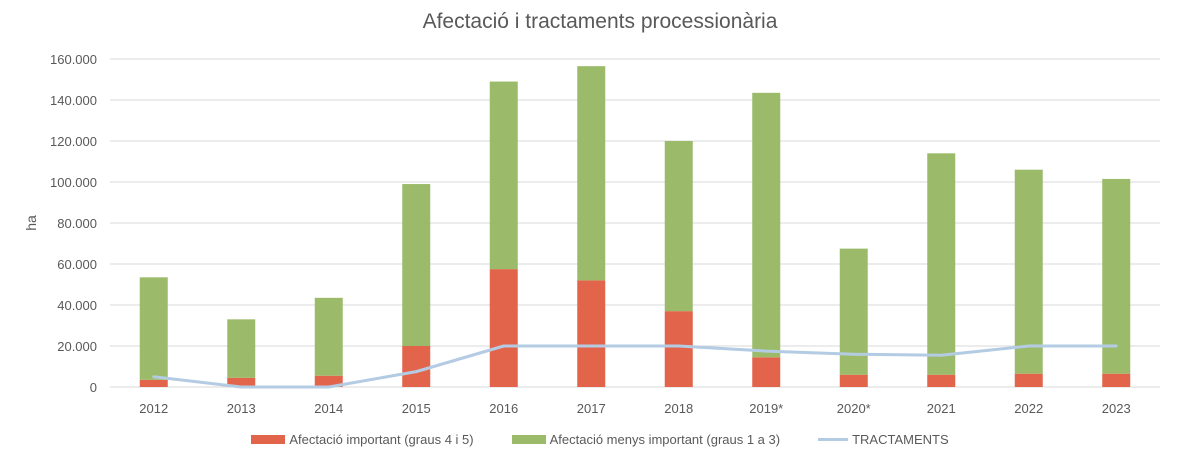  I want to click on svg-text: 20.000, so click(77, 346).